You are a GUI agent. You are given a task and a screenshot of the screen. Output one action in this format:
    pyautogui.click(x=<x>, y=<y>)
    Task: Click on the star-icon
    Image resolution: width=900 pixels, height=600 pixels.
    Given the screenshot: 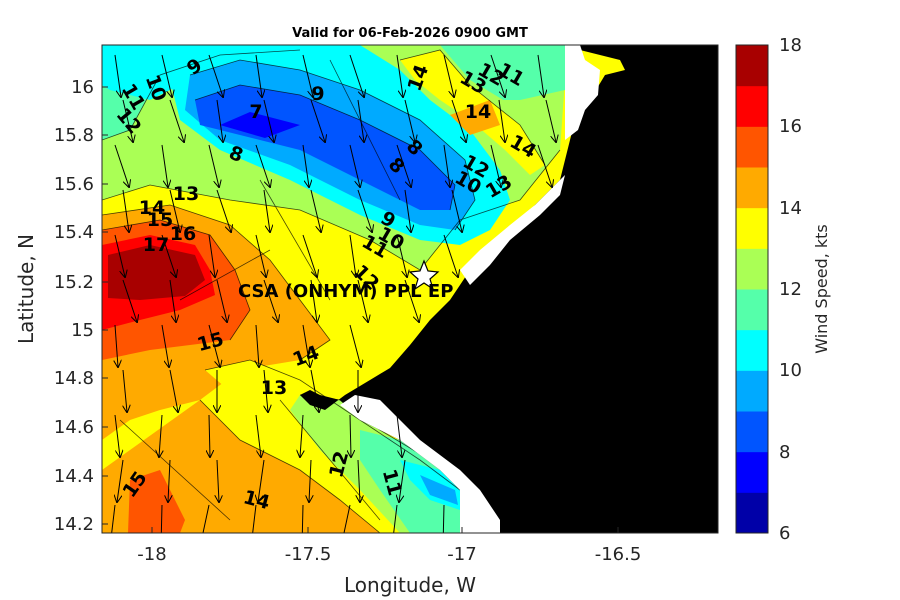 What is the action you would take?
    pyautogui.click(x=424, y=275)
    